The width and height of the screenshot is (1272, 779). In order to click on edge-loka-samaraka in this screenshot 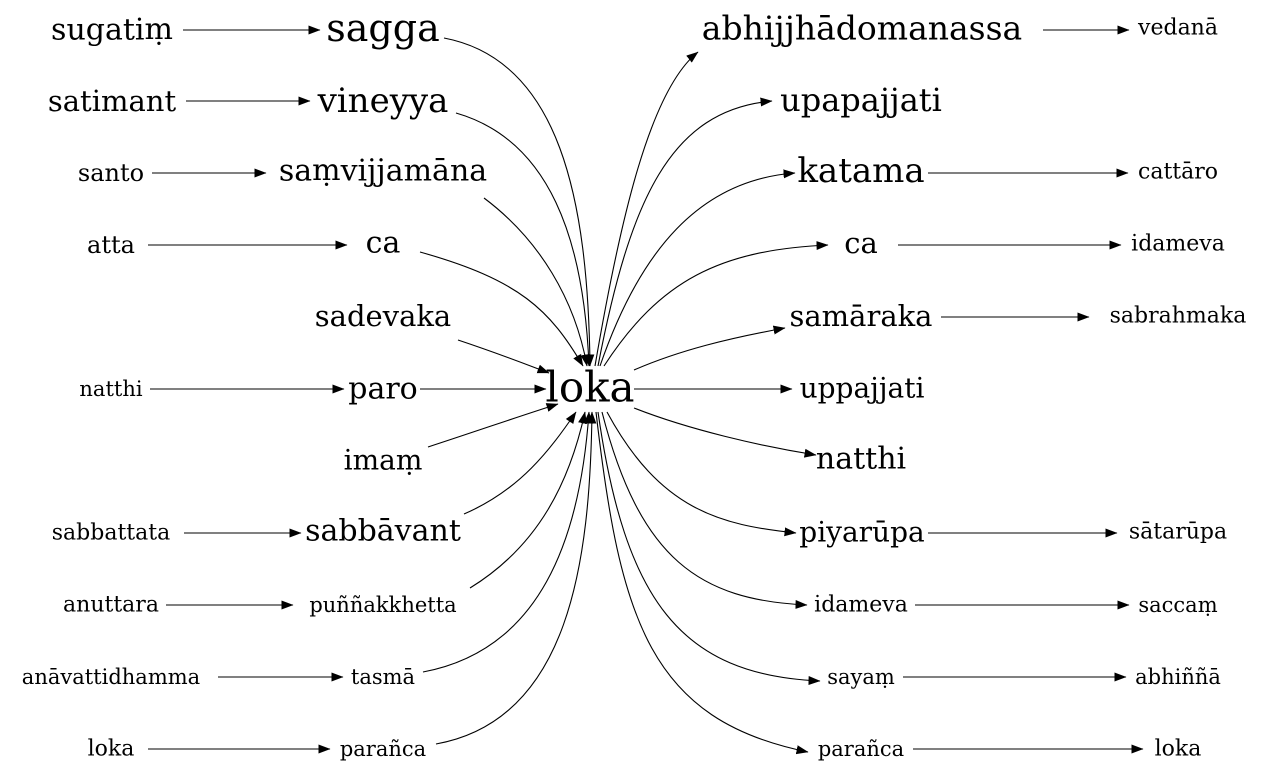, I will do `click(709, 348)`.